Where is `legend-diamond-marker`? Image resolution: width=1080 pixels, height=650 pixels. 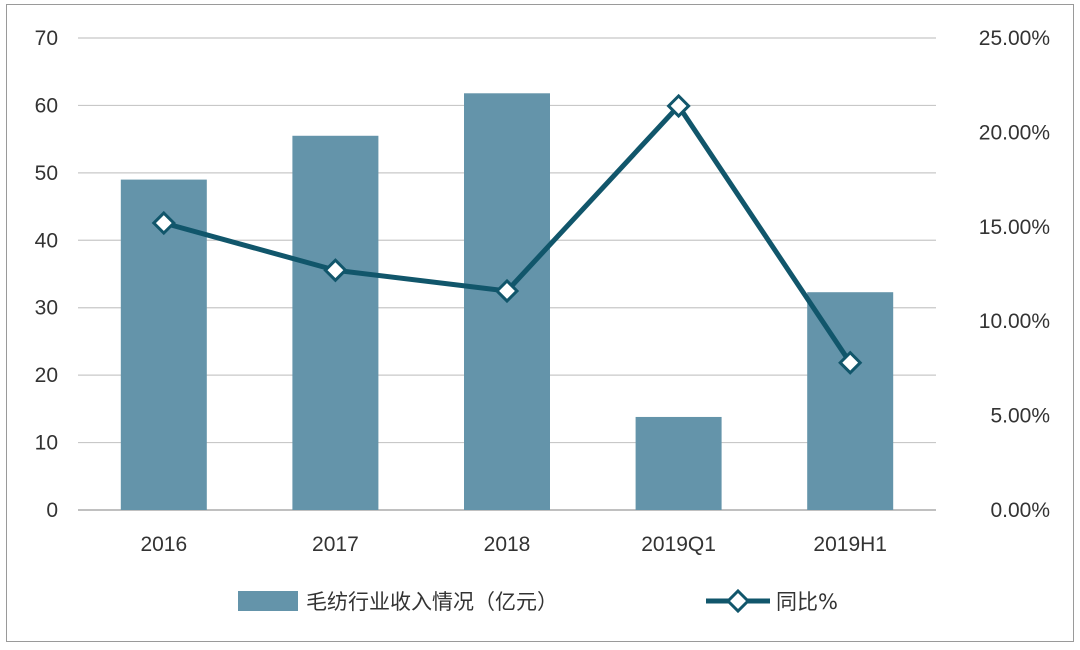
legend-diamond-marker is located at coordinates (738, 601).